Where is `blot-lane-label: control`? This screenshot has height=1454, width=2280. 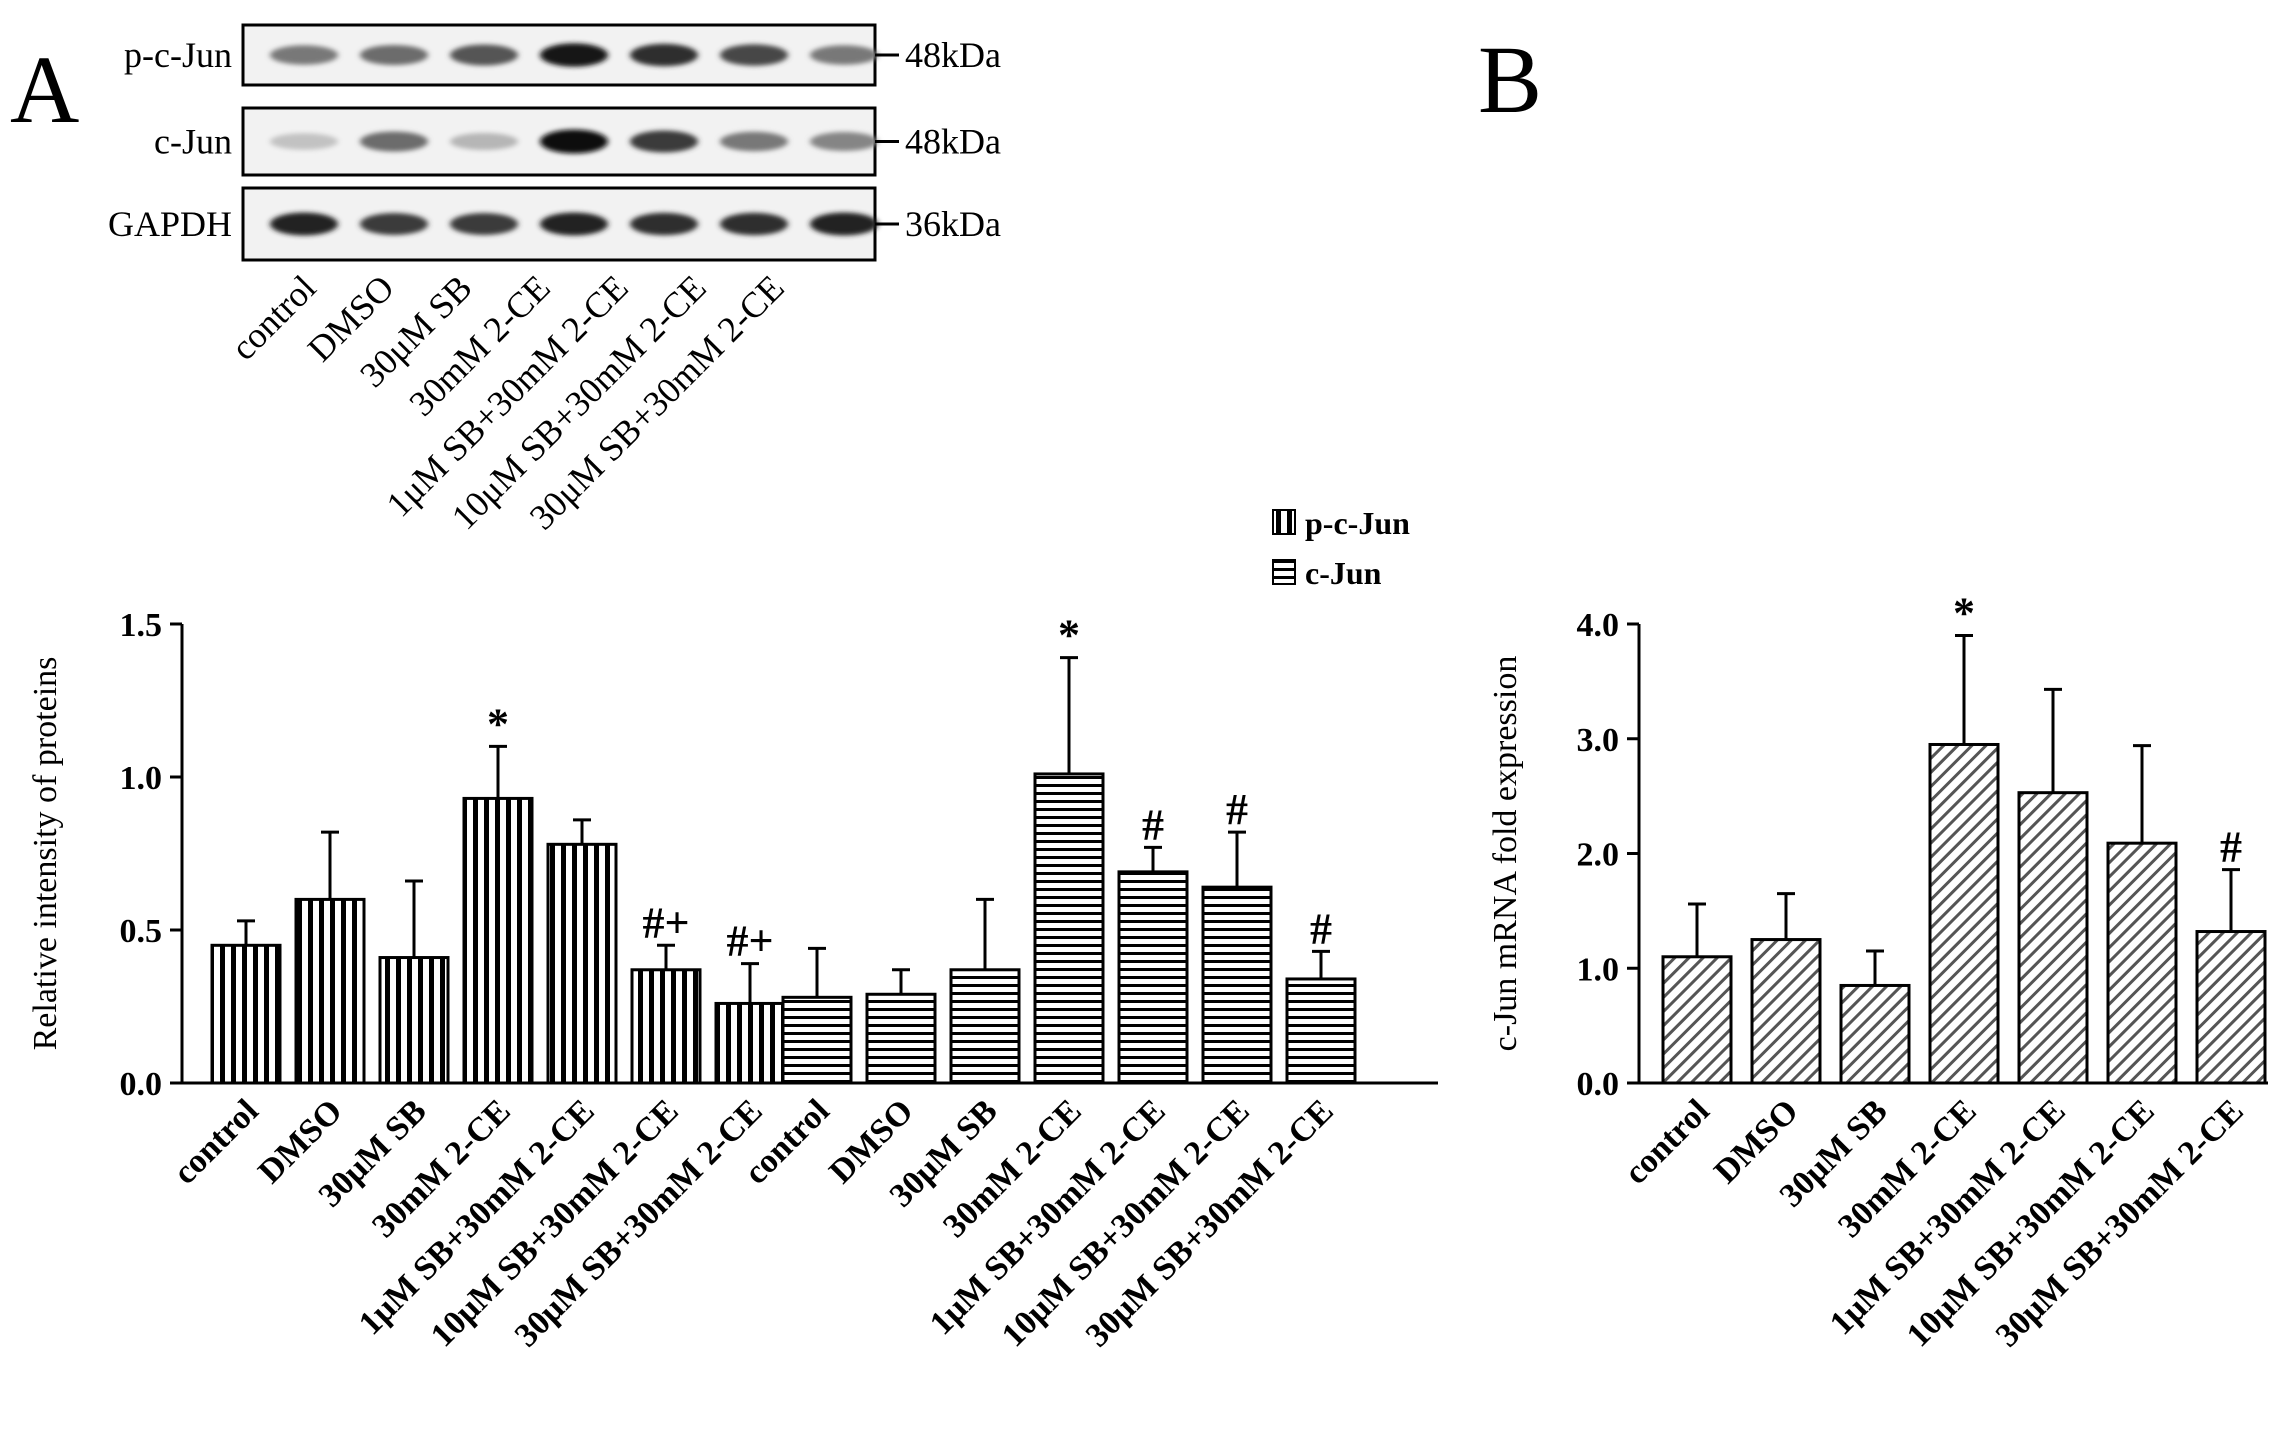
blot-lane-label: control is located at coordinates (273, 317).